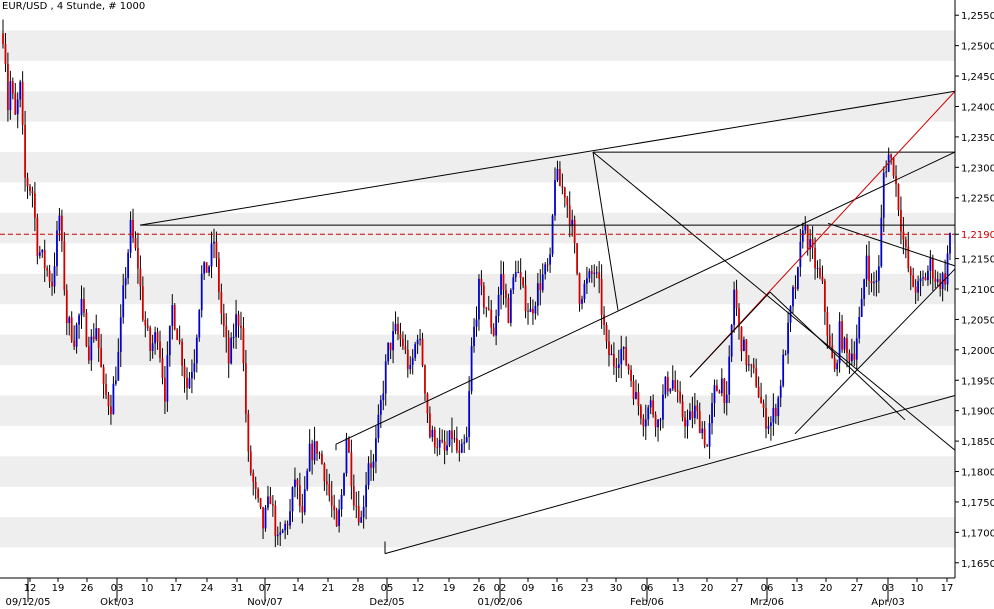 This screenshot has width=994, height=609. What do you see at coordinates (977, 503) in the screenshot?
I see `y-tick-label: 1,1750` at bounding box center [977, 503].